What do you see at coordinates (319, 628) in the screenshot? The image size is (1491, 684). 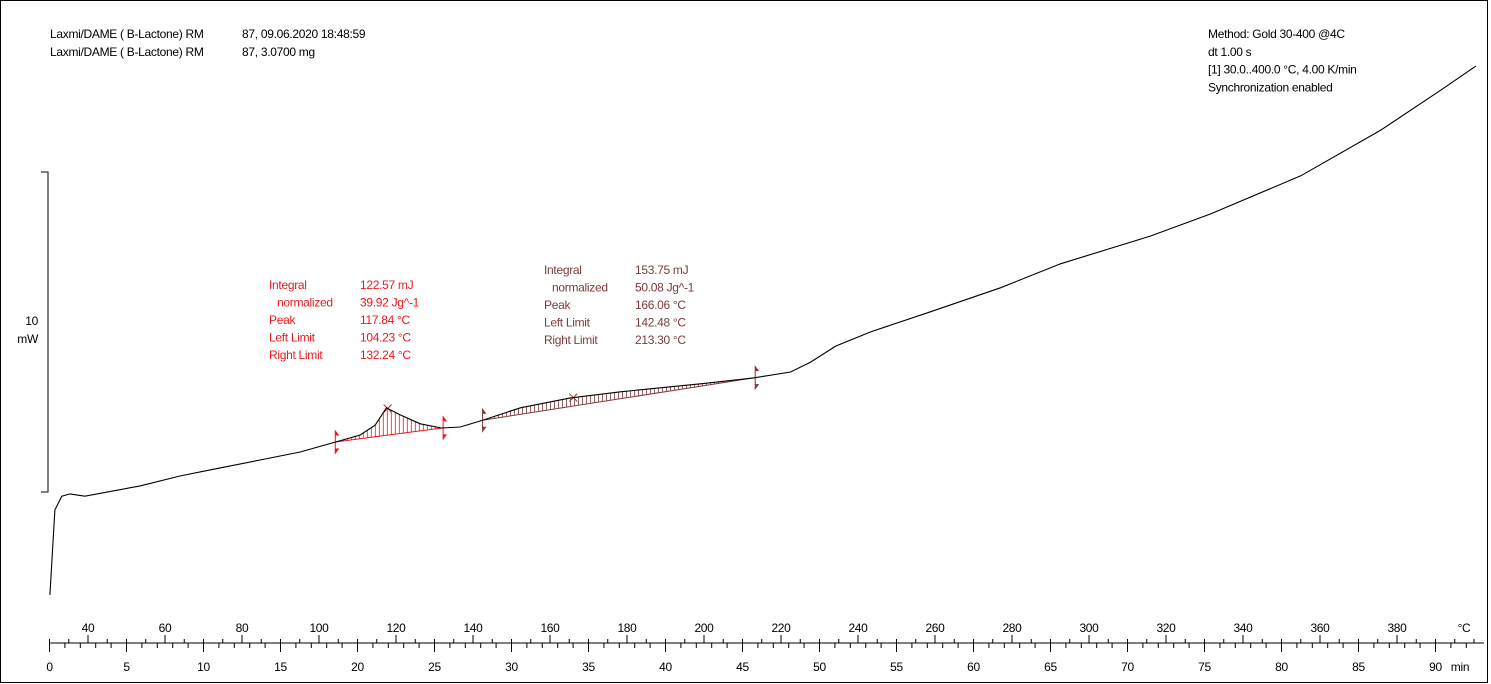 I see `x-tick-label: 100` at bounding box center [319, 628].